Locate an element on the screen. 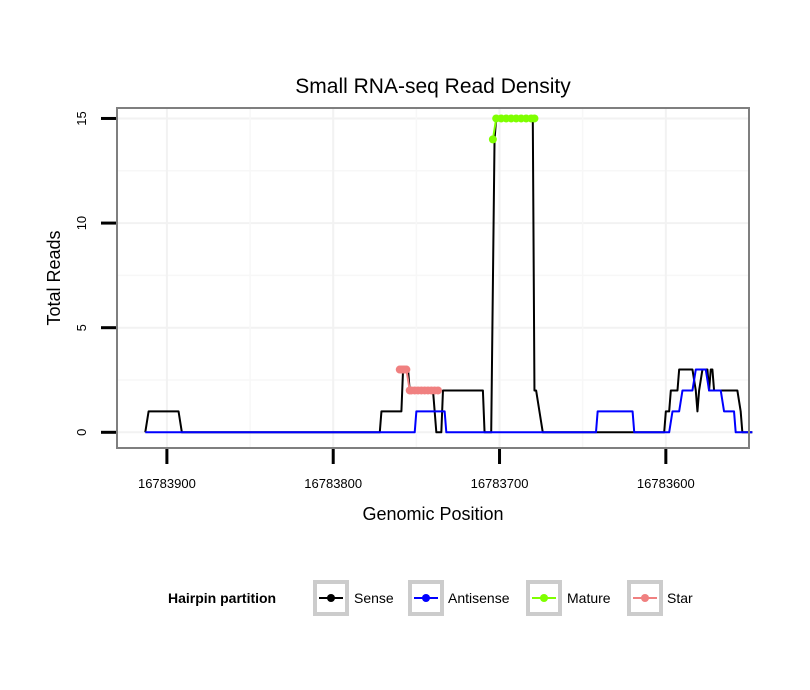 The image size is (810, 690). legend-label: Star is located at coordinates (680, 598).